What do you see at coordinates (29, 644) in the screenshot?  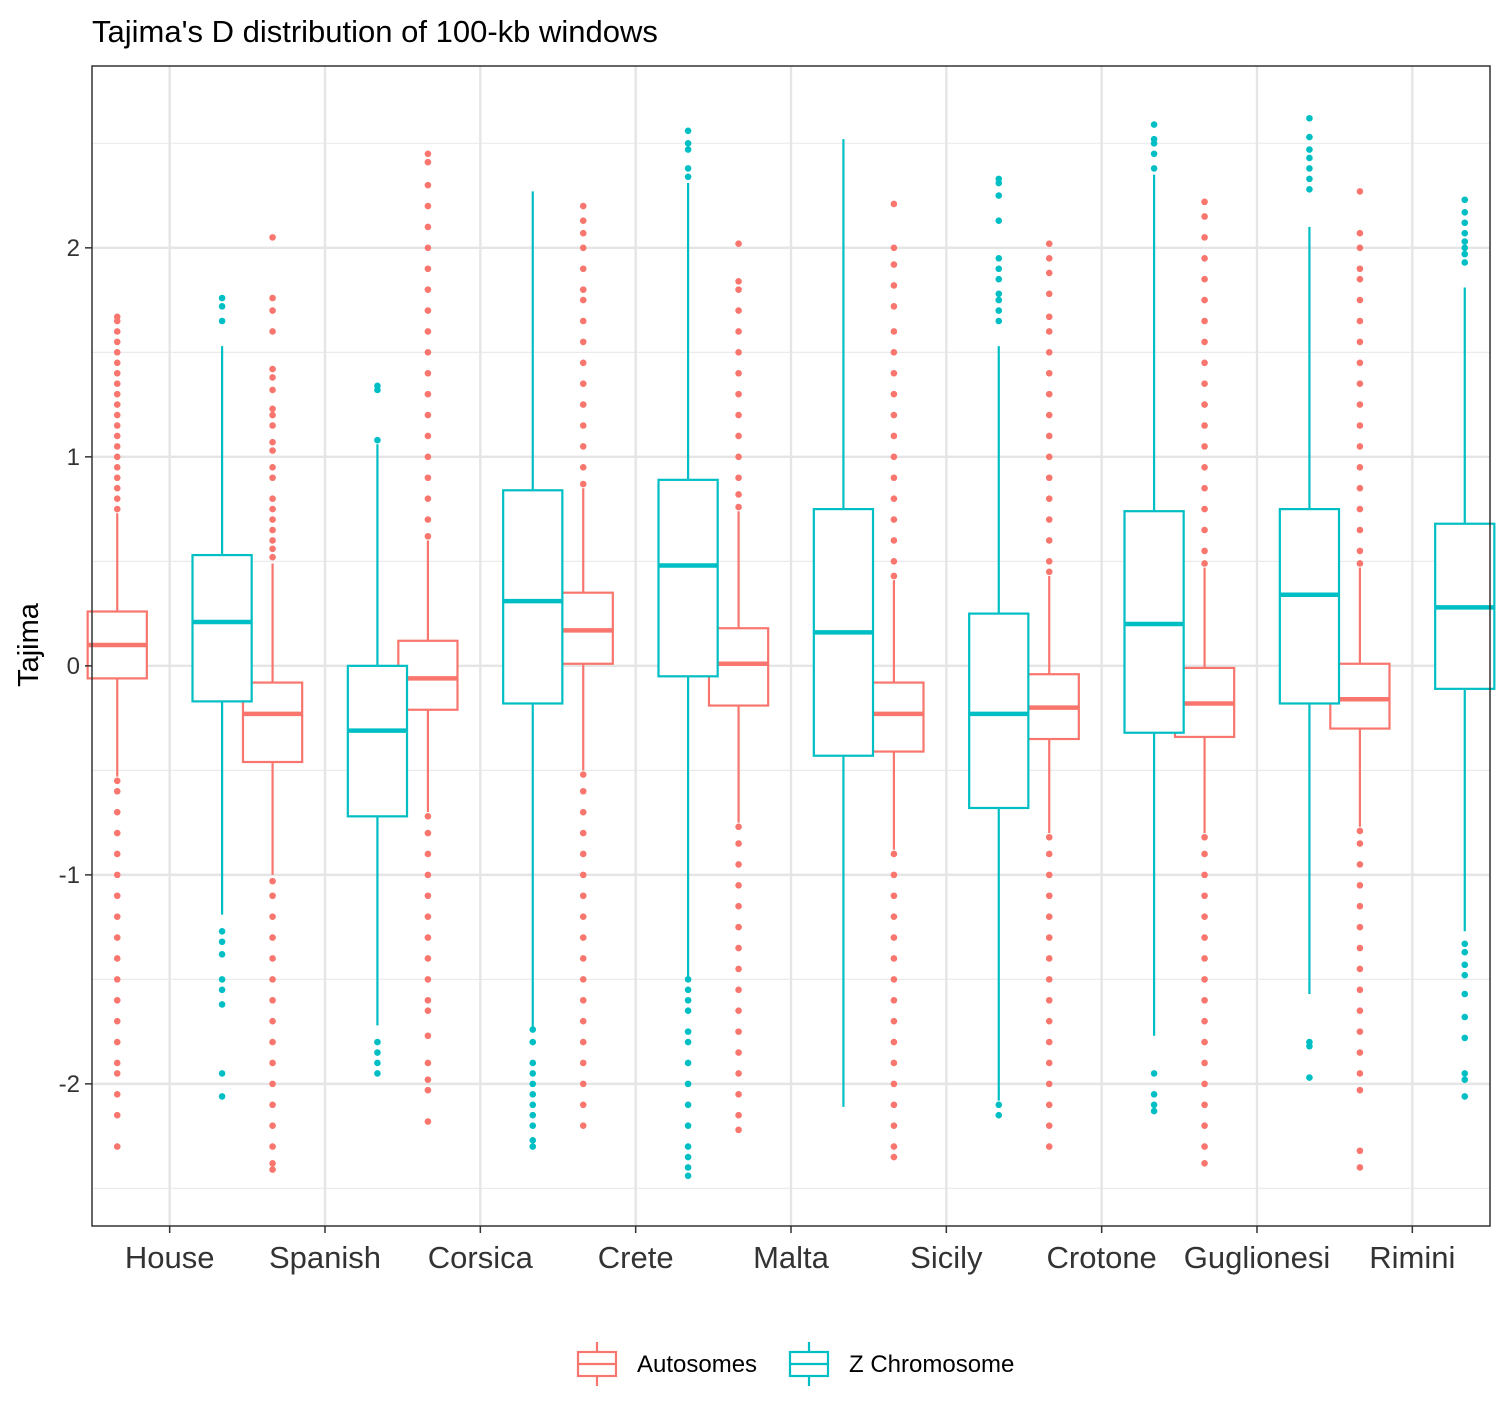 I see `y-axis-label: Tajima` at bounding box center [29, 644].